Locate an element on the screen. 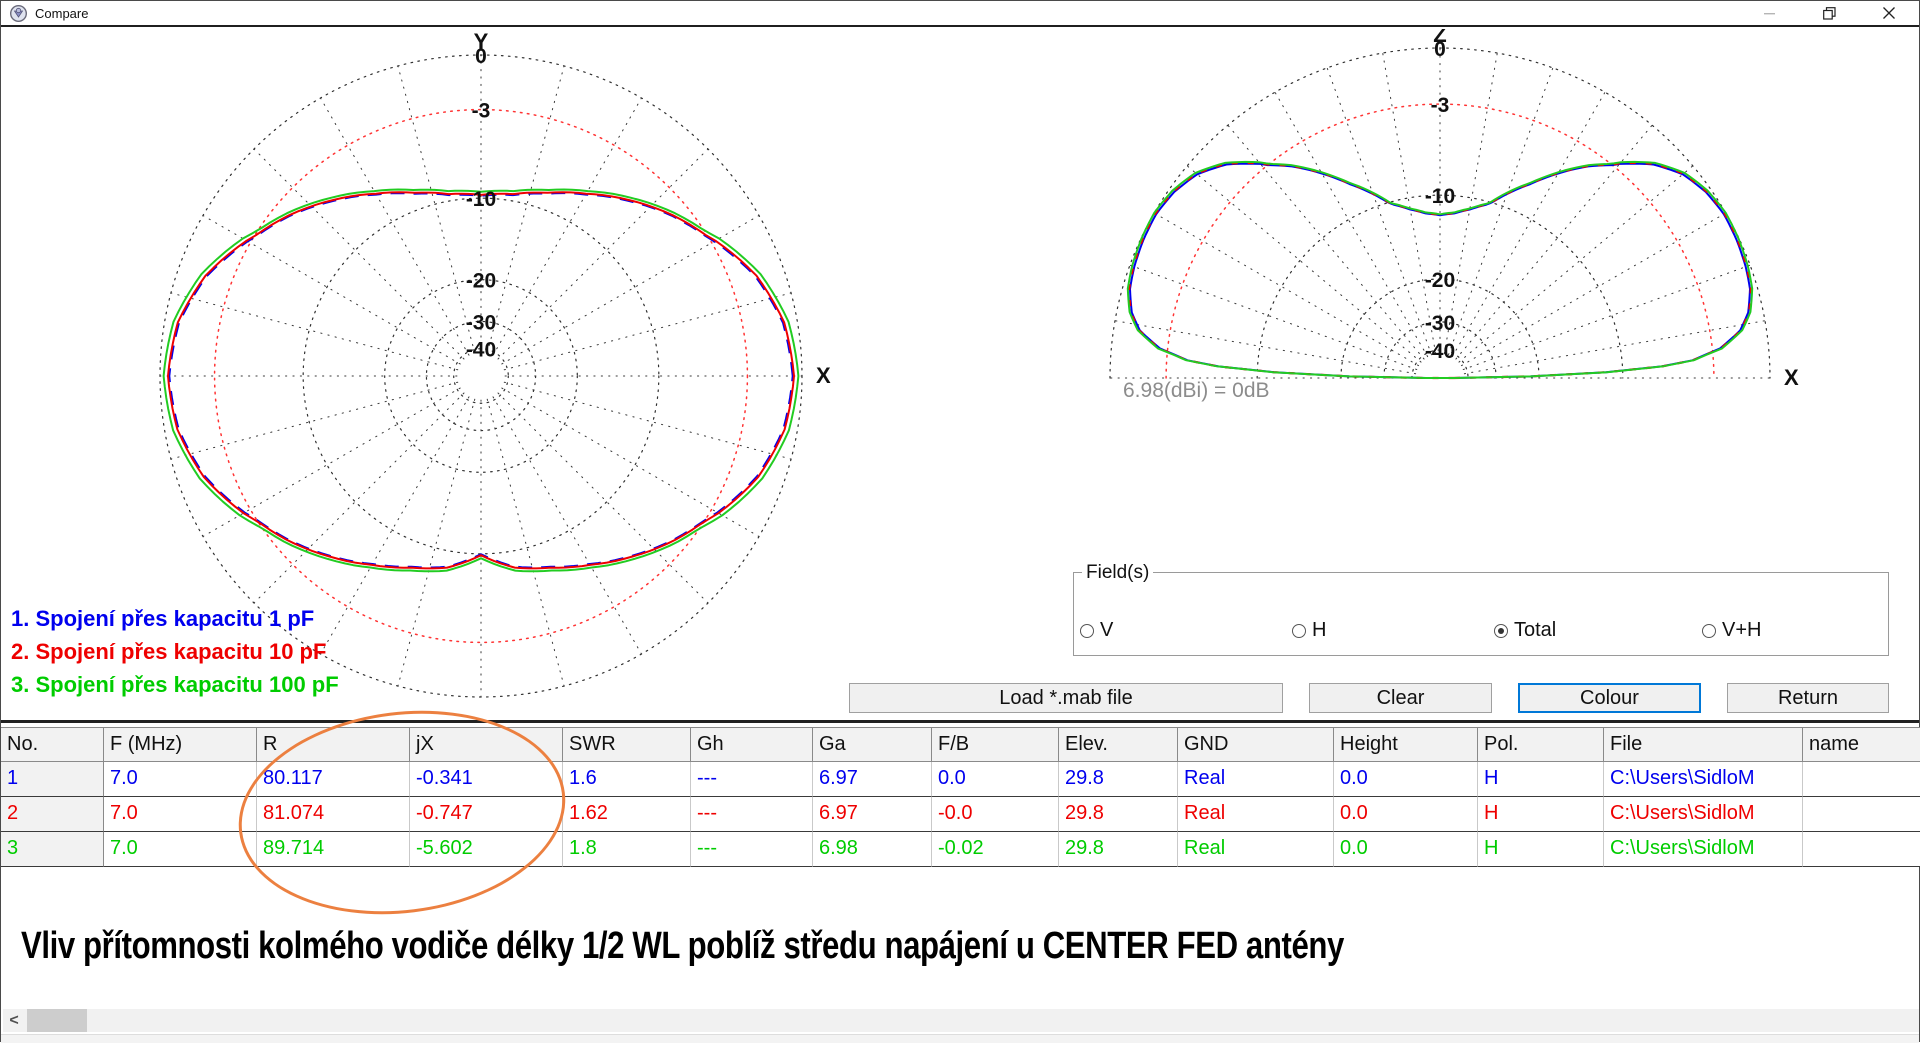 The width and height of the screenshot is (1920, 1043). table-cell: -0.747 is located at coordinates (486, 814).